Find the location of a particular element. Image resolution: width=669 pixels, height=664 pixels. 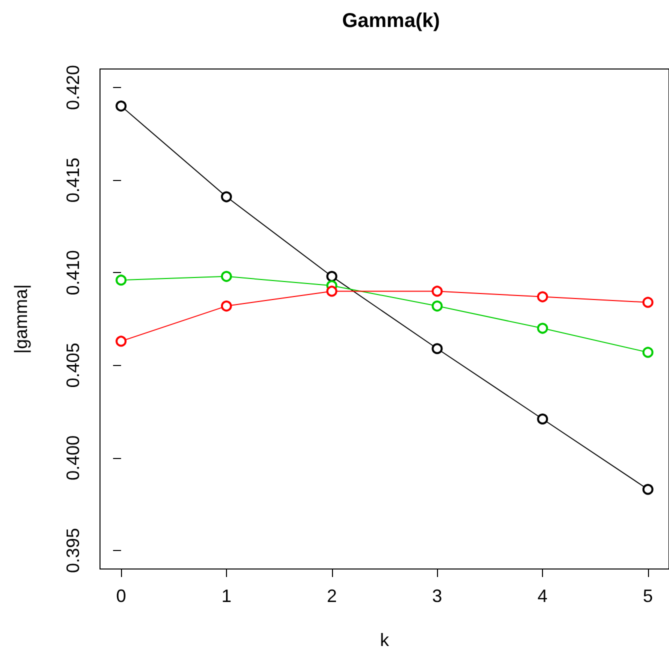

y-tick-label: 0.415 is located at coordinates (73, 180).